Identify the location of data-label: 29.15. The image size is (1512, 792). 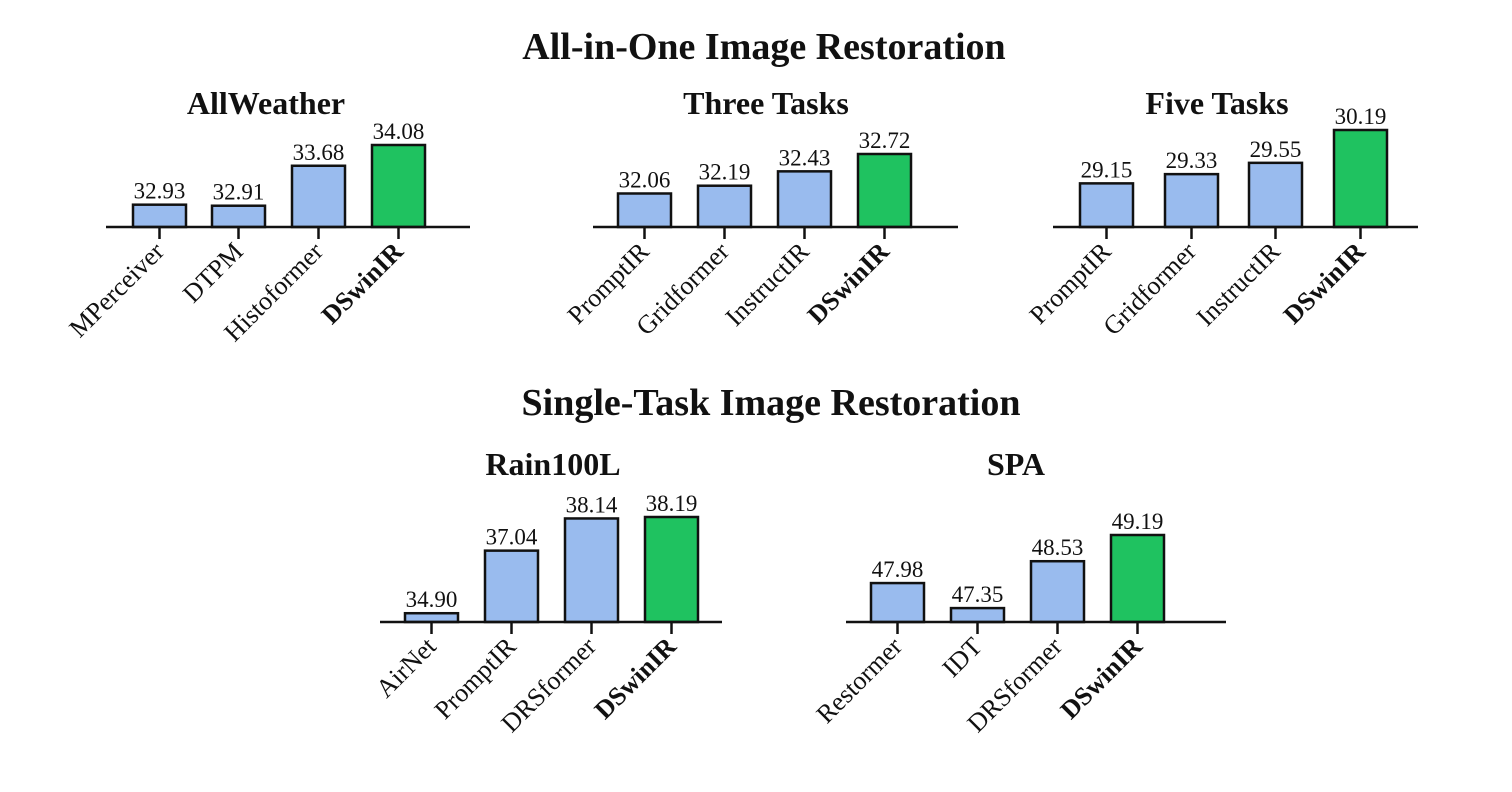
(1107, 169).